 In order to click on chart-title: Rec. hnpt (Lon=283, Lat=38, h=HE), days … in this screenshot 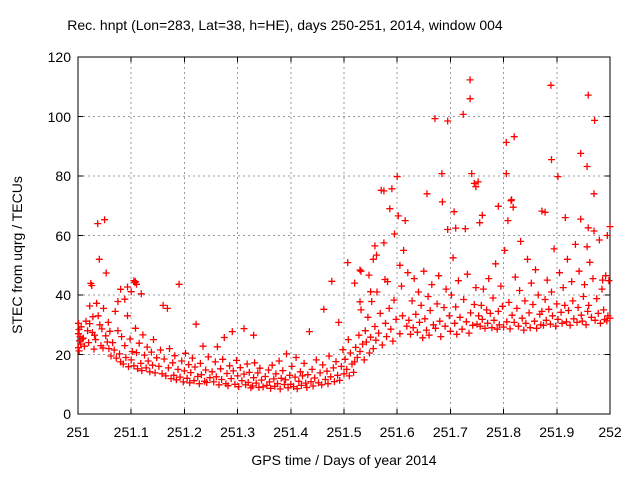, I will do `click(285, 25)`.